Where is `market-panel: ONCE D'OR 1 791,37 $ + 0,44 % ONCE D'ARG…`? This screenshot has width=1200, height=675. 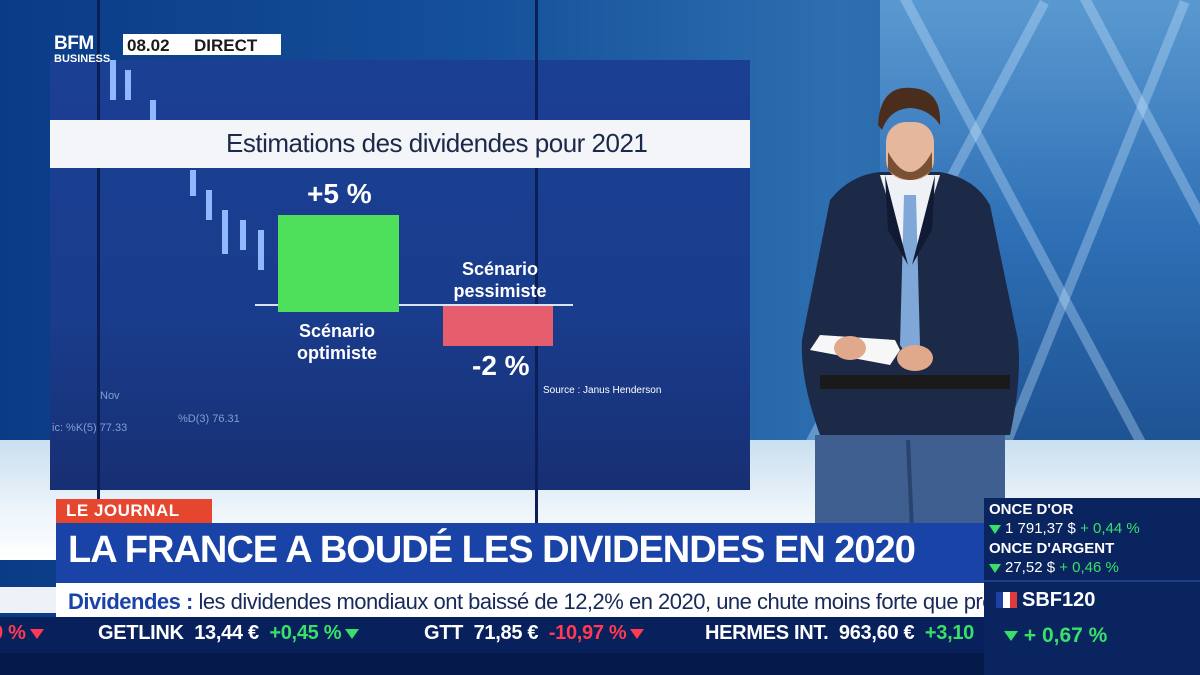 market-panel: ONCE D'OR 1 791,37 $ + 0,44 % ONCE D'ARG… is located at coordinates (1092, 586).